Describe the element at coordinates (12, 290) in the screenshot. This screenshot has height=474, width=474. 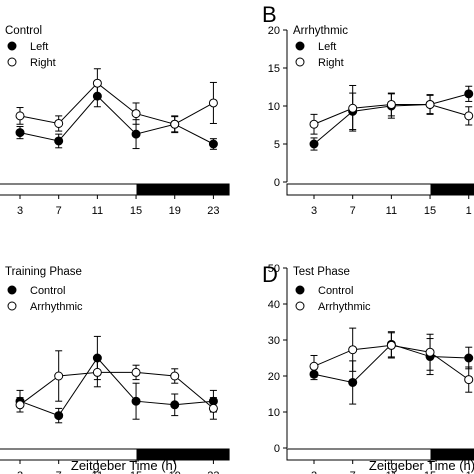
I see `legend-marker-control` at that location.